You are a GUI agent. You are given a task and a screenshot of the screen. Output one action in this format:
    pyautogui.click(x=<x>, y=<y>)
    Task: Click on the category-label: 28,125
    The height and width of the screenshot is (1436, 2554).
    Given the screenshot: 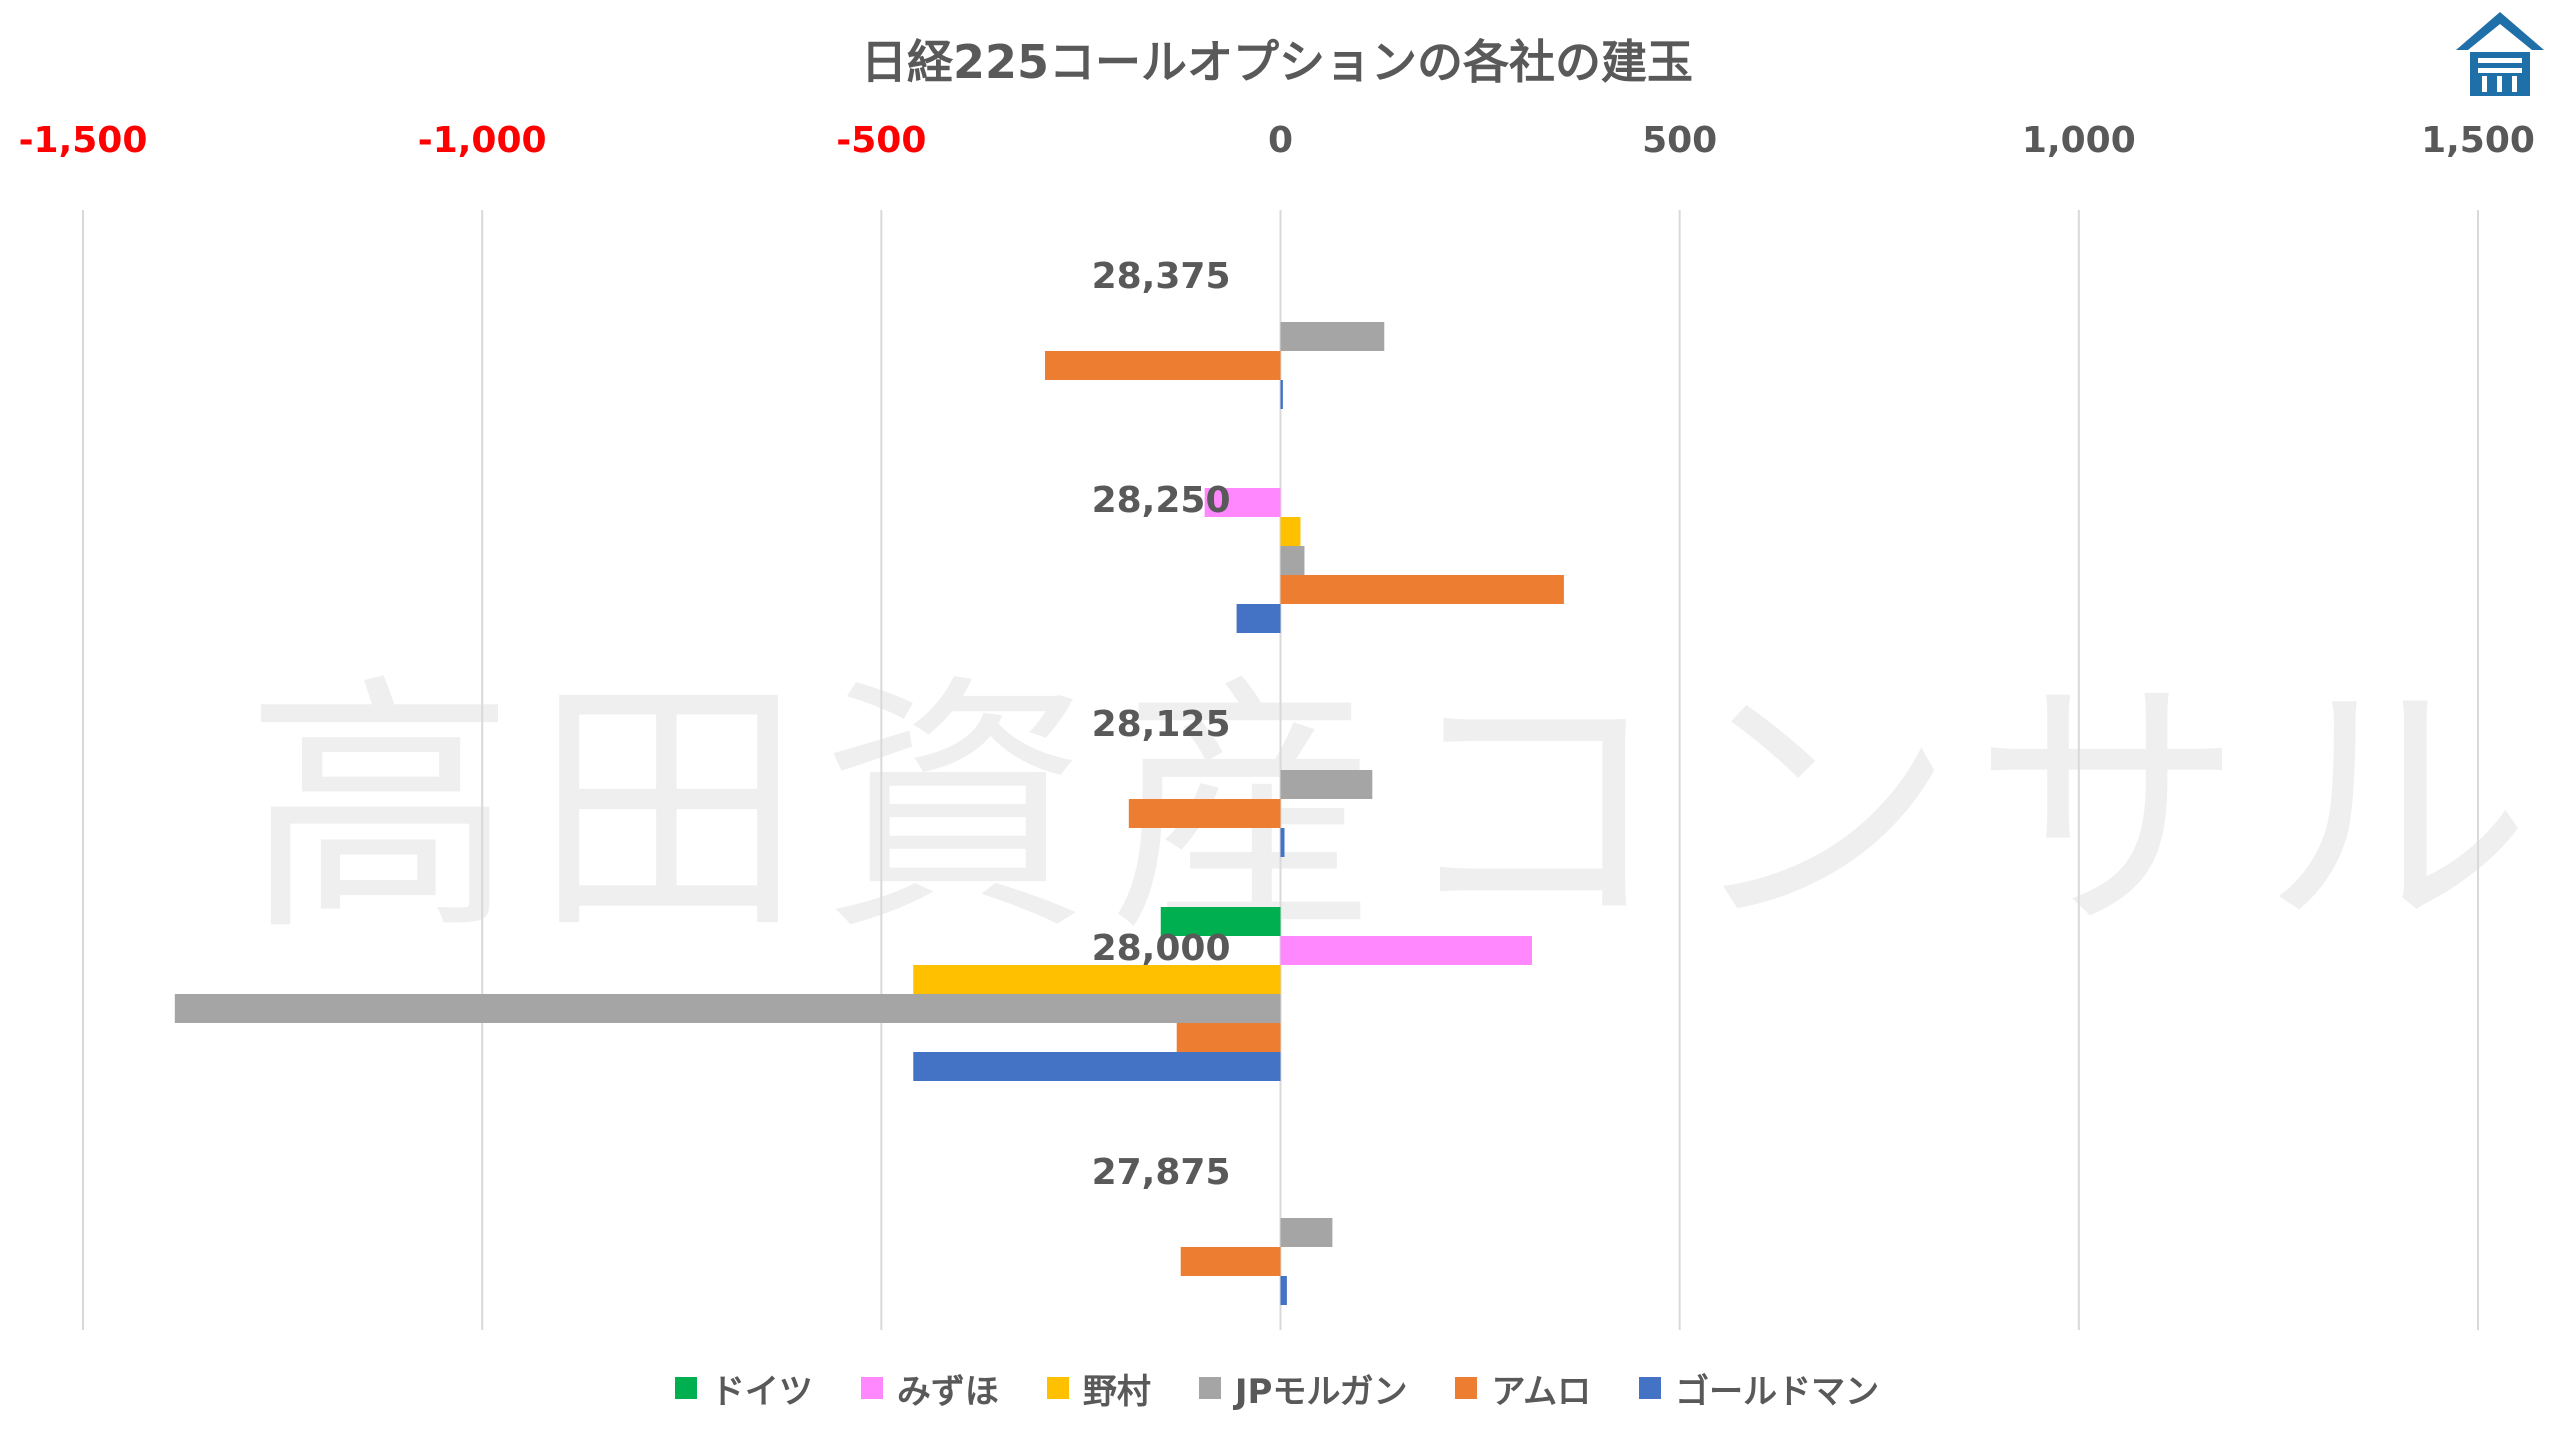 What is the action you would take?
    pyautogui.click(x=1161, y=724)
    